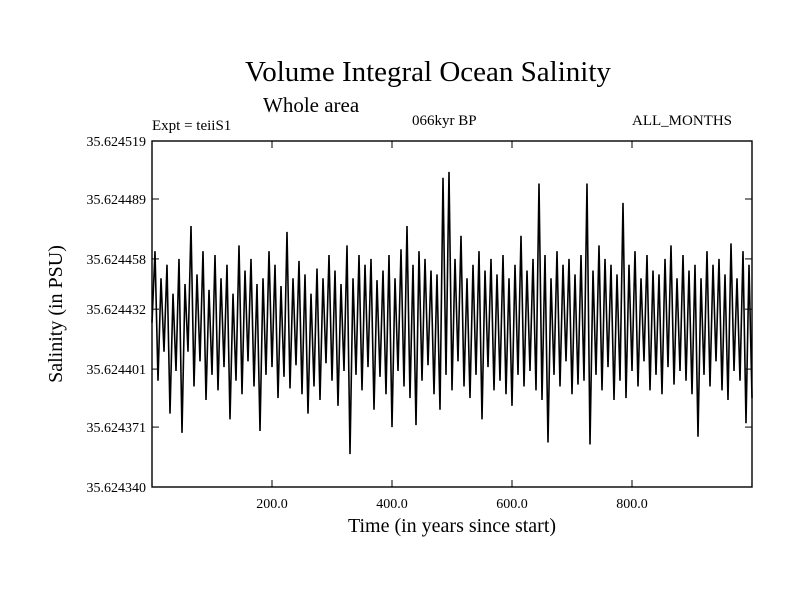  What do you see at coordinates (117, 260) in the screenshot?
I see `y-tick-label: 35.624458` at bounding box center [117, 260].